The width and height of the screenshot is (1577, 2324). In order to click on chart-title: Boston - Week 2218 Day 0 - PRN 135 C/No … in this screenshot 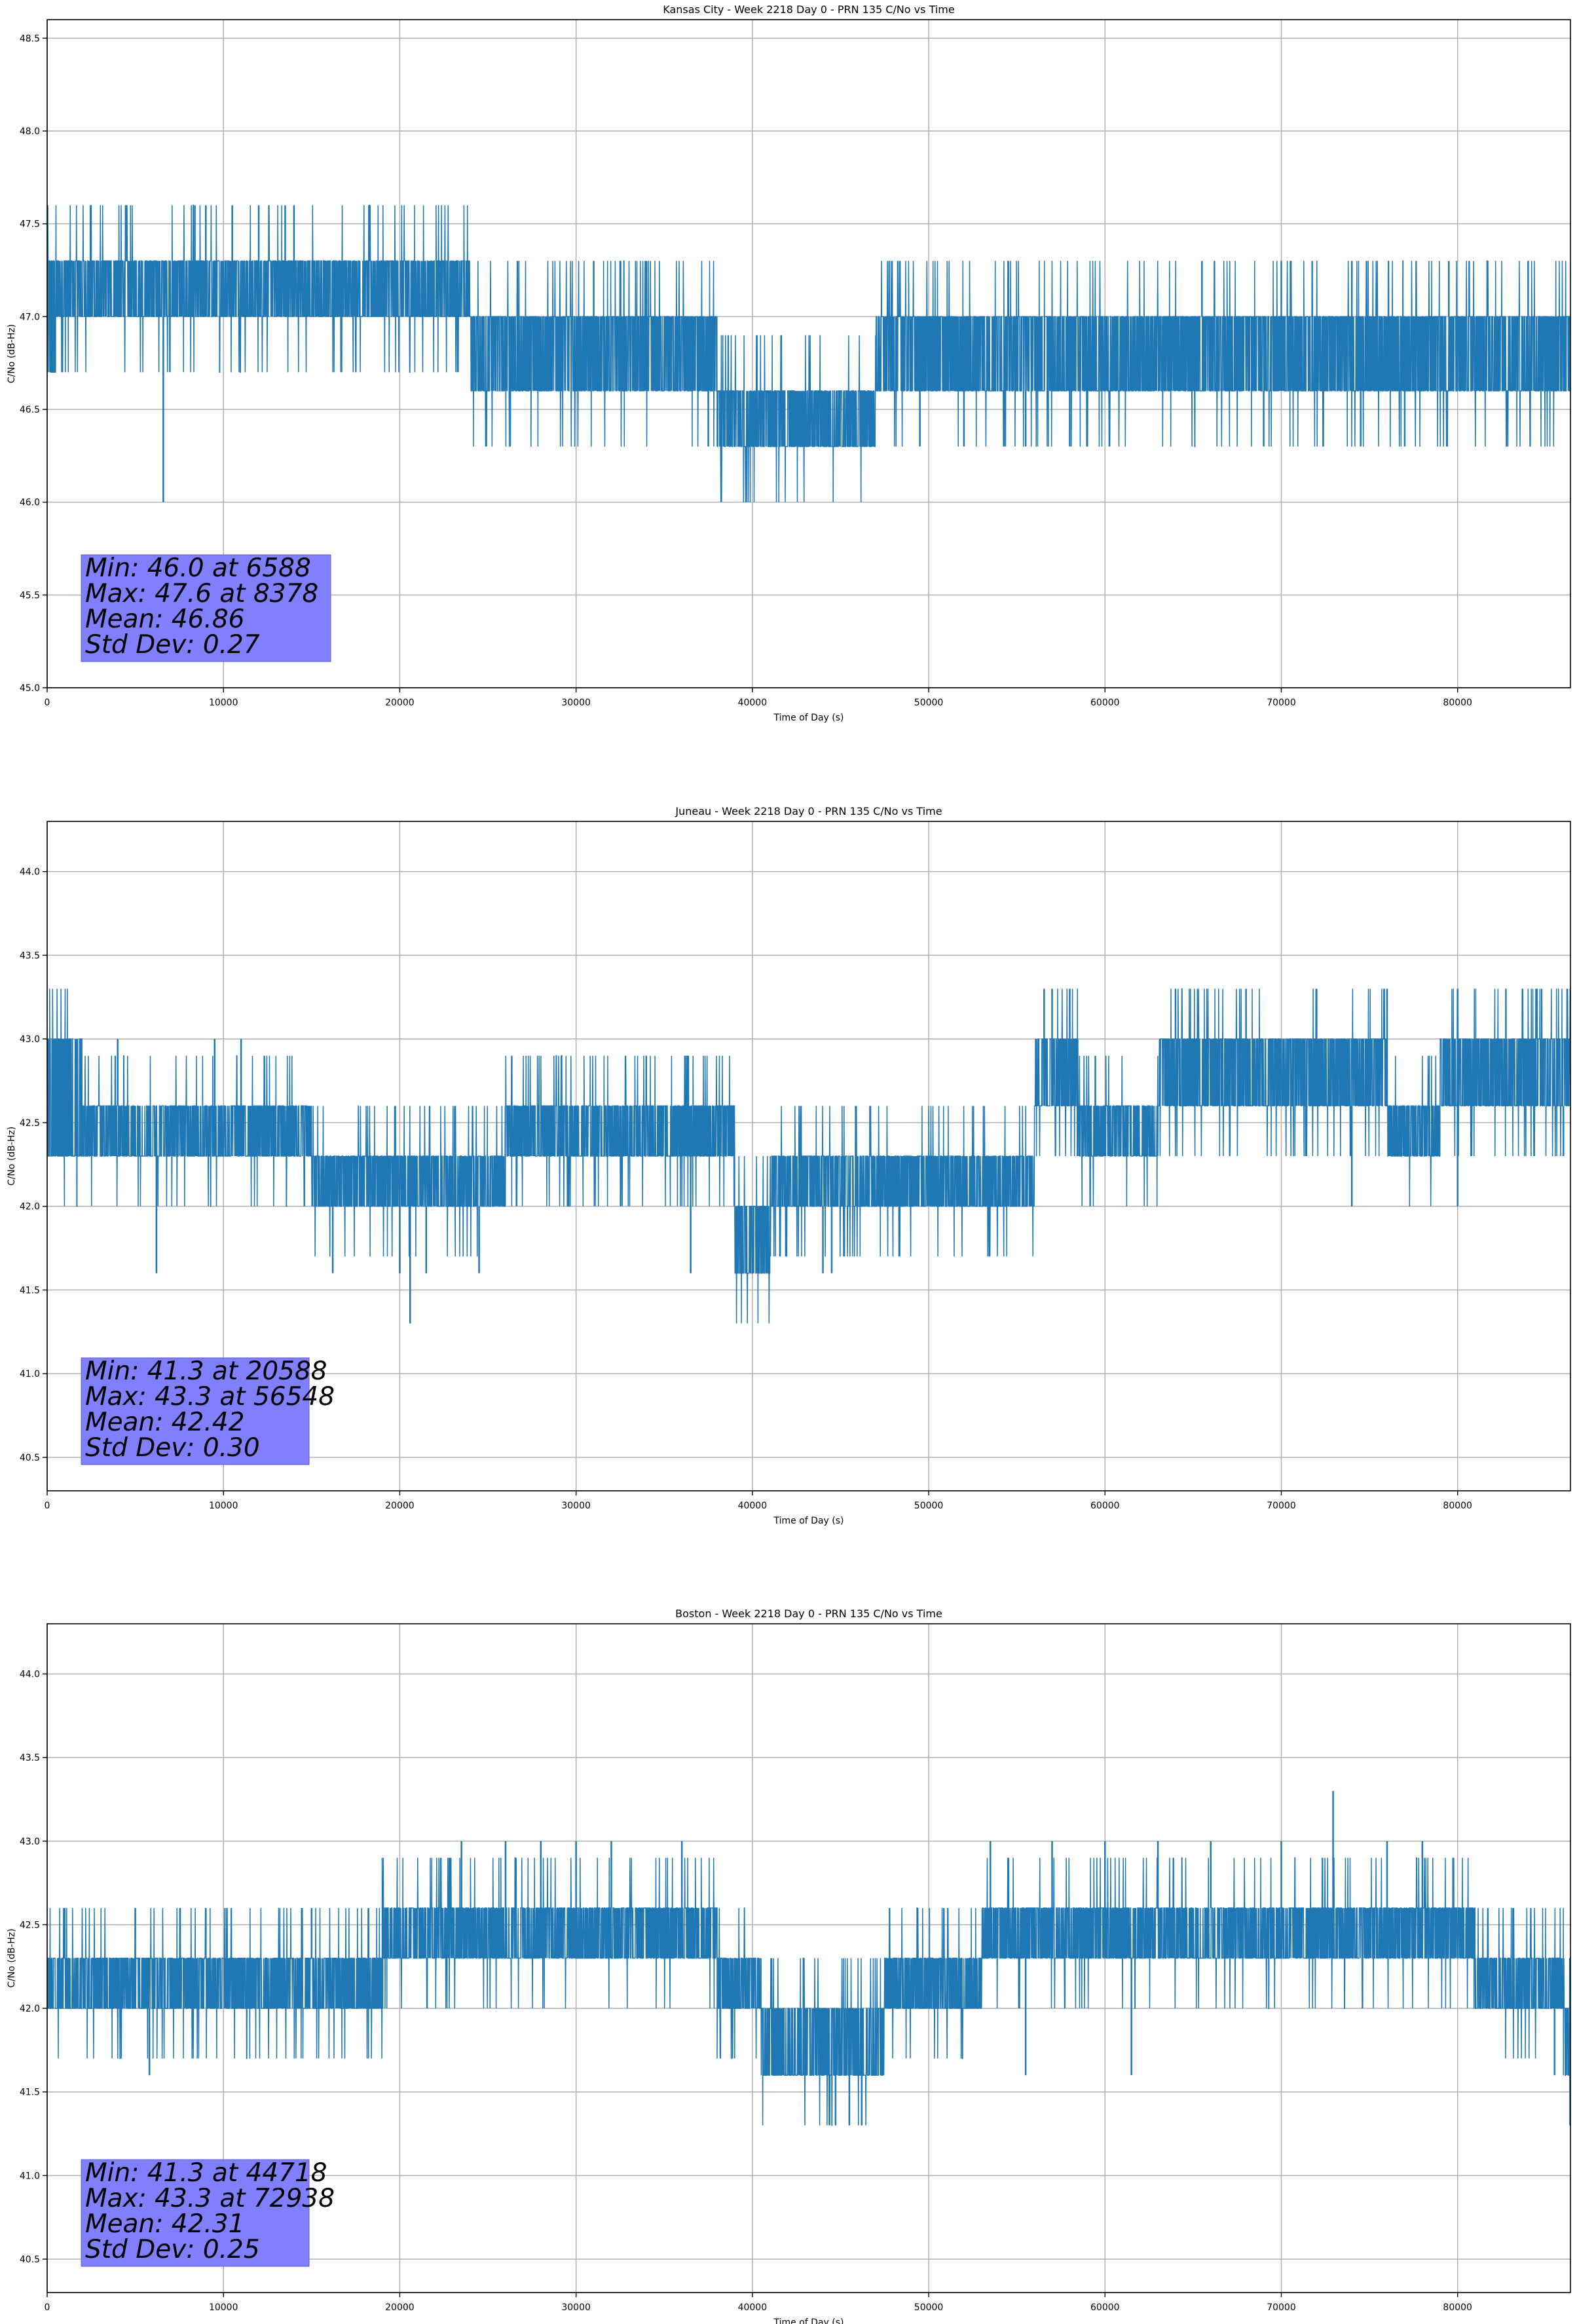, I will do `click(808, 1613)`.